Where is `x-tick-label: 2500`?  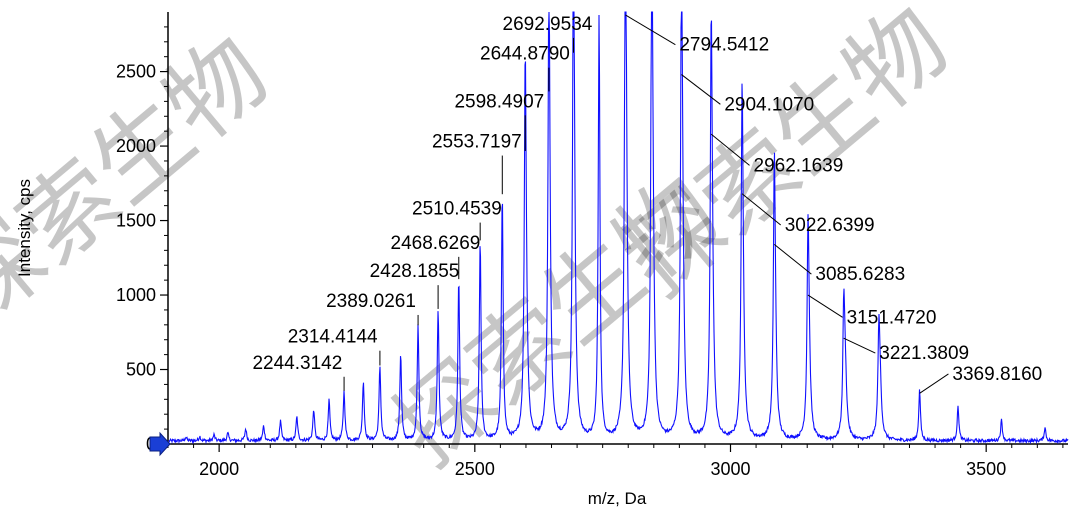 x-tick-label: 2500 is located at coordinates (475, 469).